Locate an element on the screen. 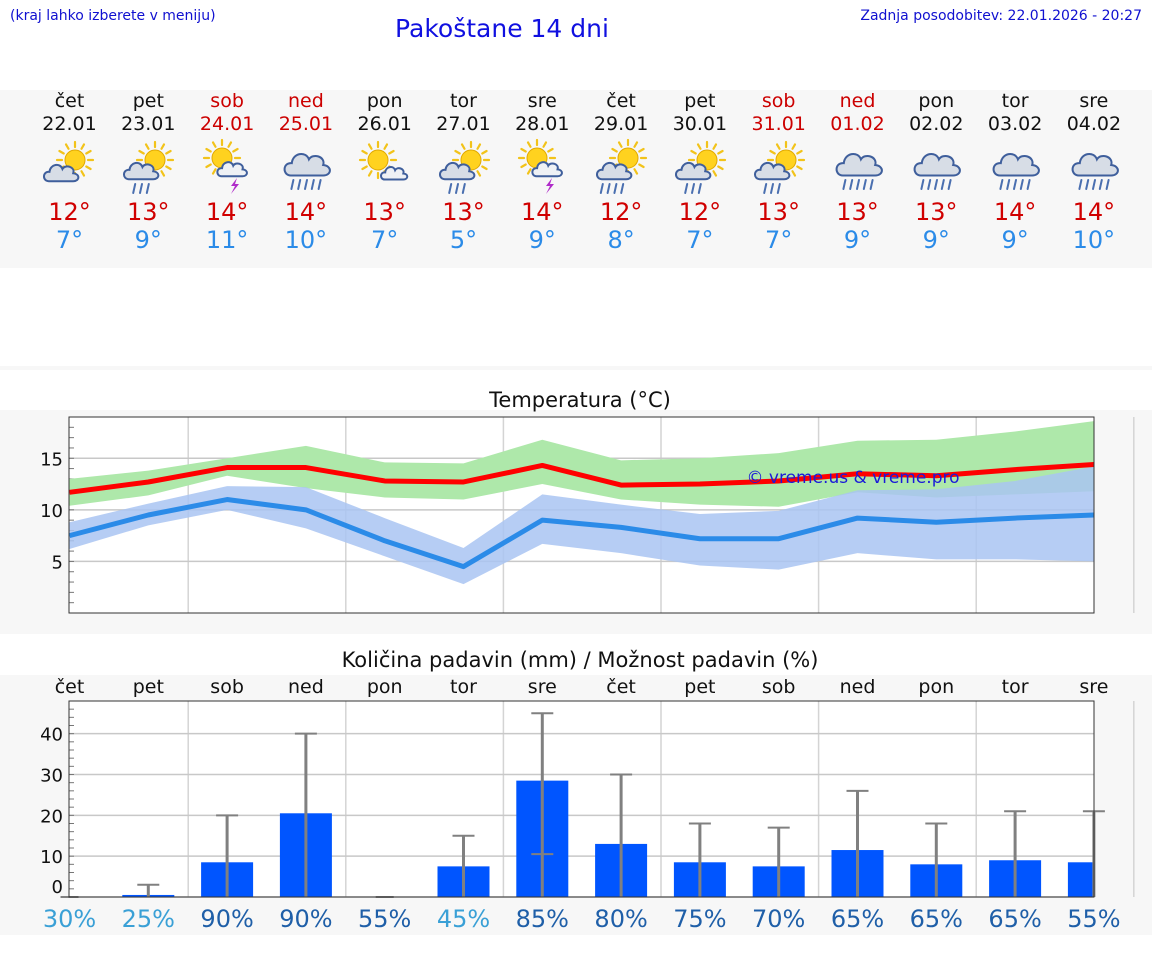 The width and height of the screenshot is (1152, 975). y-tick-label: 20 is located at coordinates (51, 816).